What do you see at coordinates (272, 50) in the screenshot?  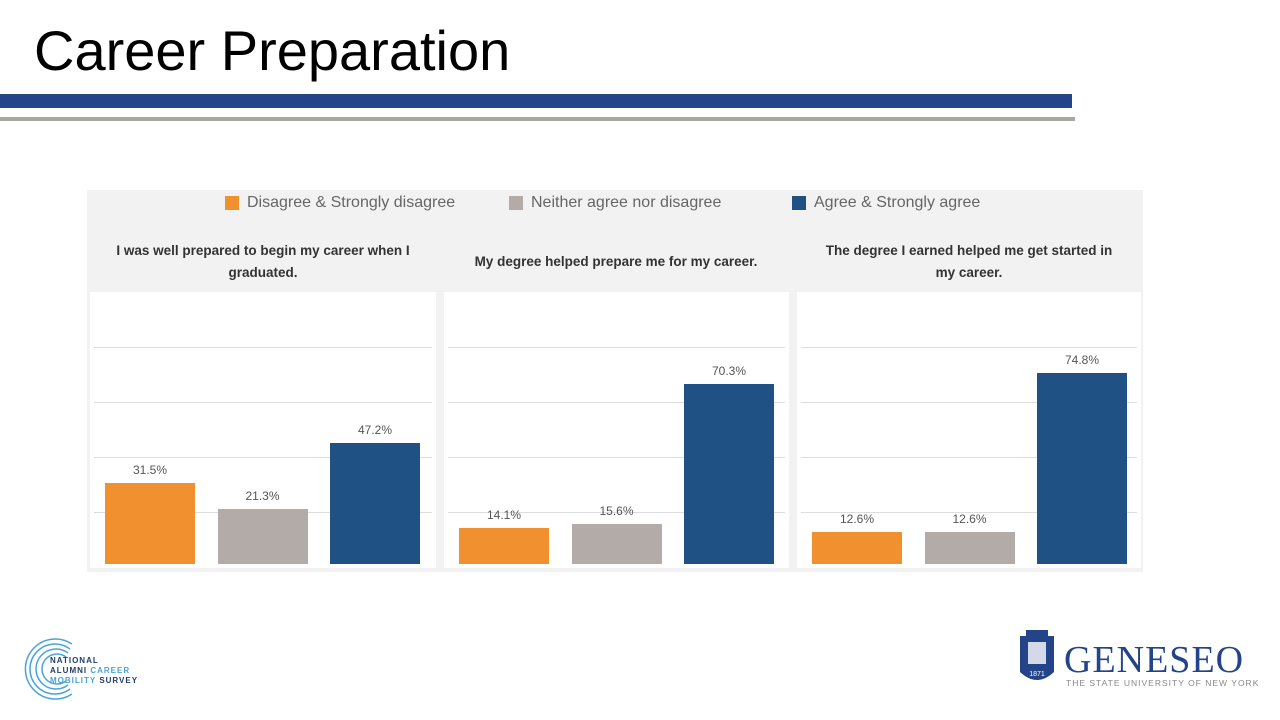 I see `slide-title: Career Preparation` at bounding box center [272, 50].